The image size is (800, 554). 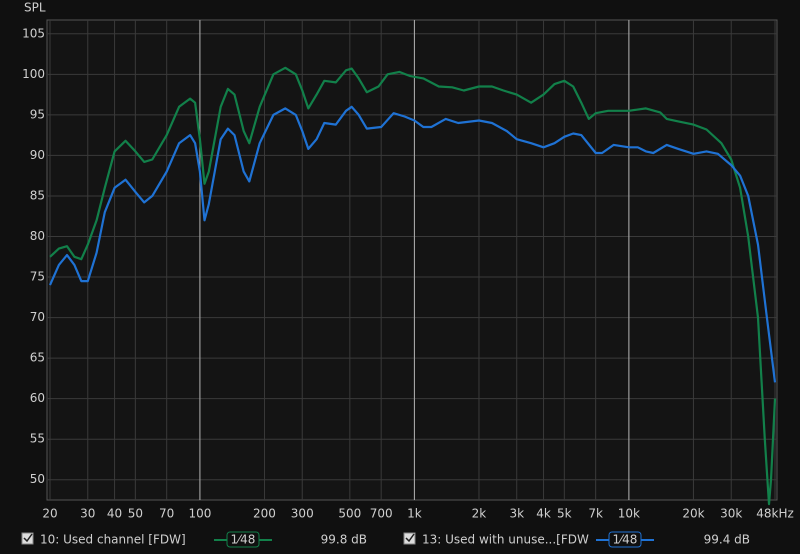 I want to click on y-tick-label: 55, so click(x=37, y=439).